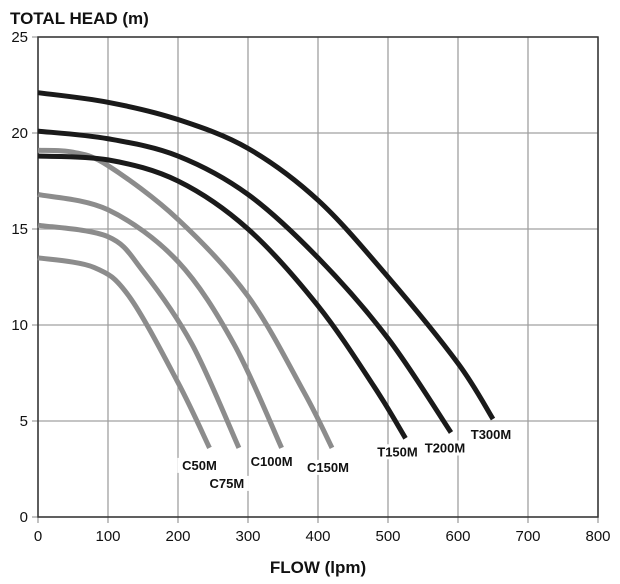 Image resolution: width=620 pixels, height=584 pixels. I want to click on x-tick-label: 300, so click(247, 536).